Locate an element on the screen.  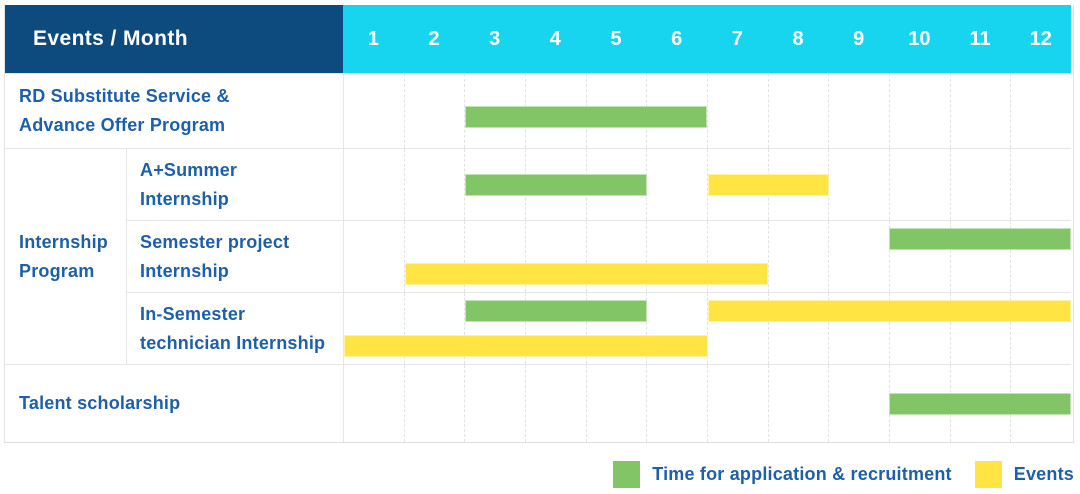
gantt-row-talent-scholarship is located at coordinates (707, 403).